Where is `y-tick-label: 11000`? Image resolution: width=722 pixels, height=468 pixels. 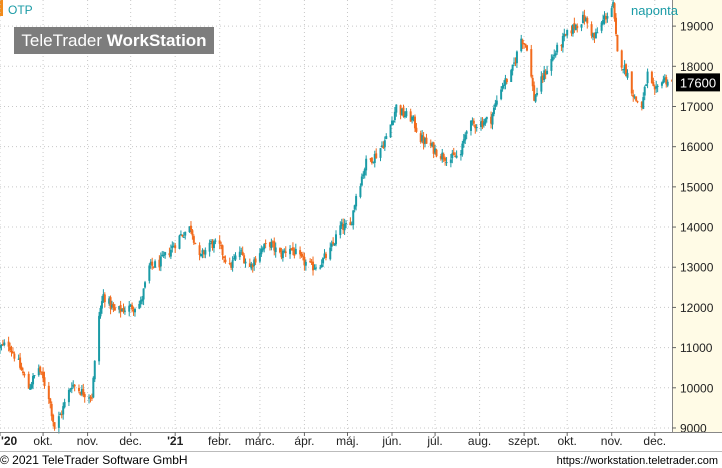
y-tick-label: 11000 is located at coordinates (696, 348).